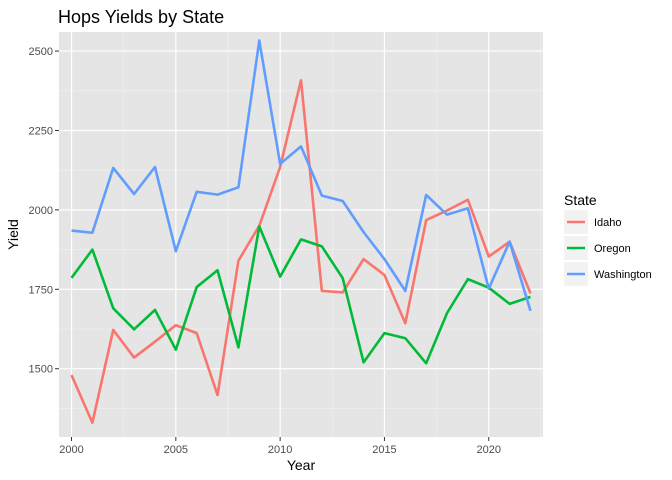  I want to click on y-tick-label-4: 2500, so click(41, 52).